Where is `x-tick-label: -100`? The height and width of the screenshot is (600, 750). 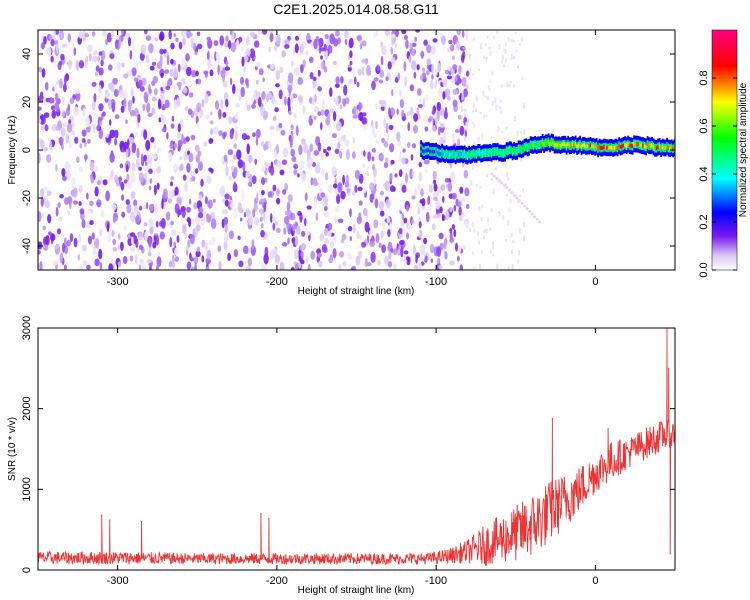
x-tick-label: -100 is located at coordinates (436, 581).